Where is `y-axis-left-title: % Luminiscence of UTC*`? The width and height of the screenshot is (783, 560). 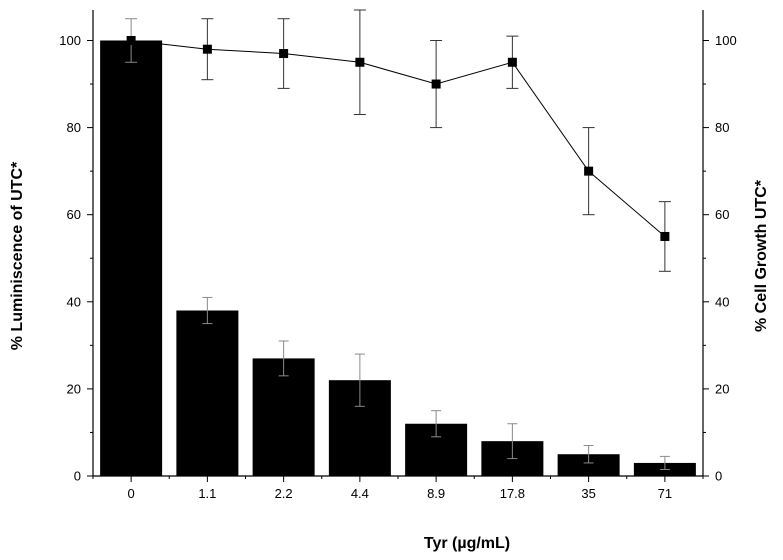
y-axis-left-title: % Luminiscence of UTC* is located at coordinates (17, 255).